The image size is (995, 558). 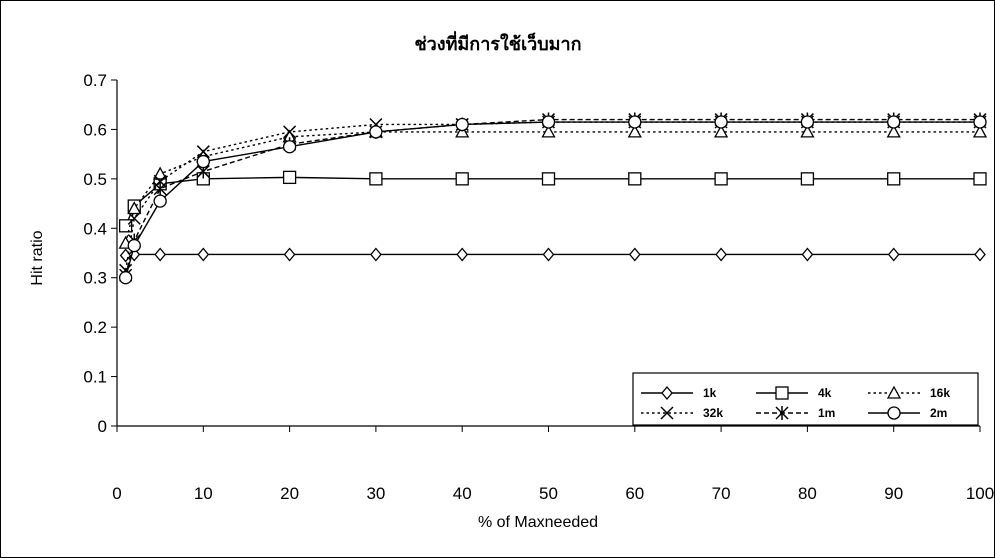 What do you see at coordinates (826, 413) in the screenshot?
I see `legend-label-1m: 1m` at bounding box center [826, 413].